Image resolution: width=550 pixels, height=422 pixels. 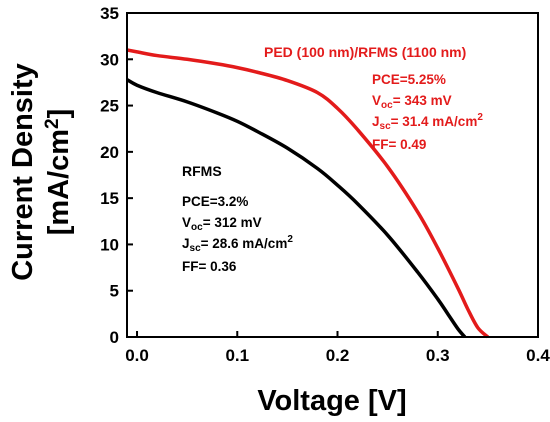 What do you see at coordinates (222, 224) in the screenshot?
I see `rfms-voc: Voc= 312 mV` at bounding box center [222, 224].